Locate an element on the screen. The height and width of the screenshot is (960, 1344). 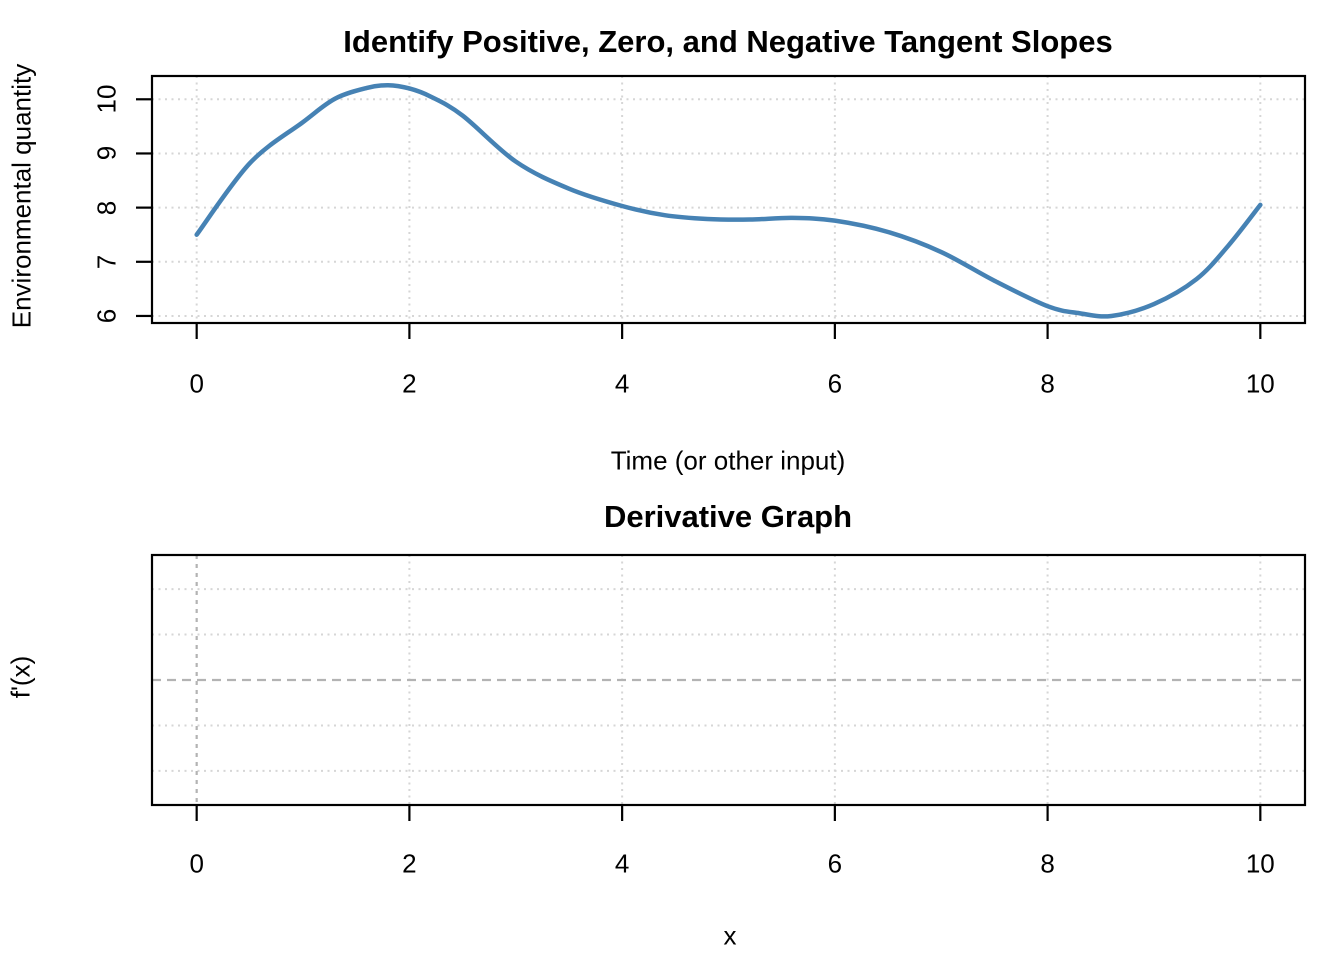
bottom-panel-title: Derivative Graph is located at coordinates (728, 516).